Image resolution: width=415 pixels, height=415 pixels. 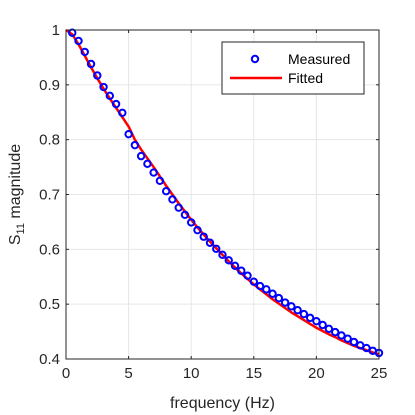 I want to click on y-axis-label-rest: magnitude, so click(x=15, y=183).